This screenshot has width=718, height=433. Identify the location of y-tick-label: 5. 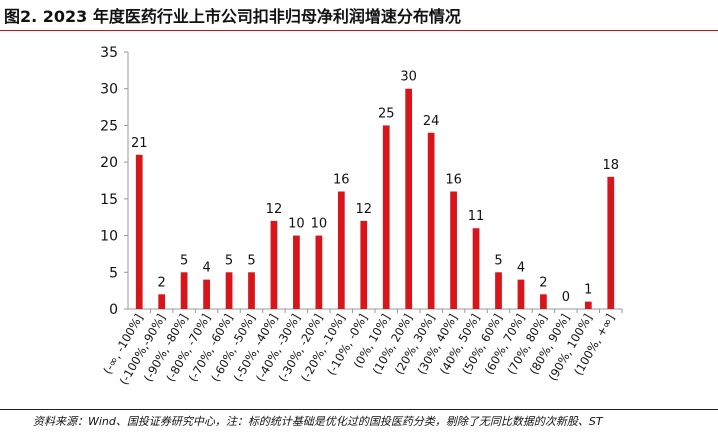
(113, 273).